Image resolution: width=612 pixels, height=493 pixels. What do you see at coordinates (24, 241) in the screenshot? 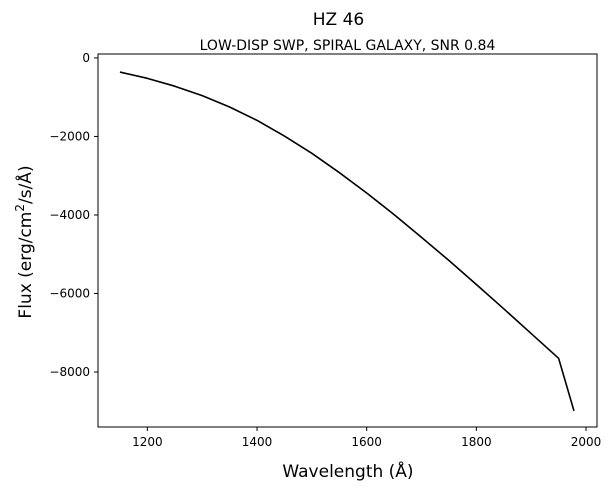
I see `y-axis-label: Flux (erg/cm2/s/Å)` at bounding box center [24, 241].